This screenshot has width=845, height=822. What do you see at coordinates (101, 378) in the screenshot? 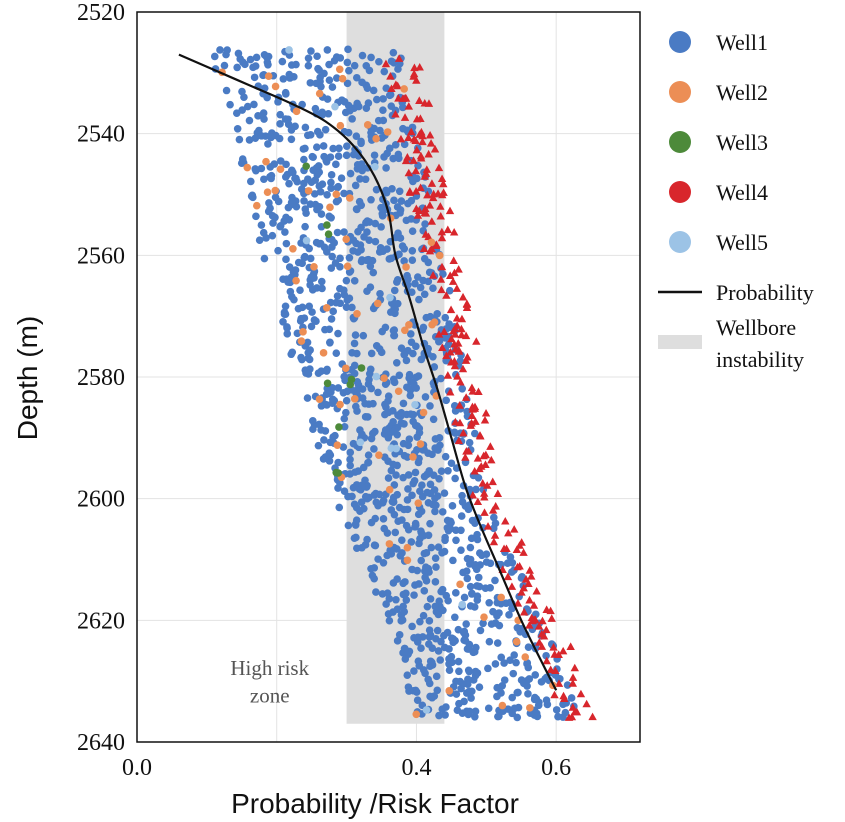
I see `y-tick-label: 2580` at bounding box center [101, 378].